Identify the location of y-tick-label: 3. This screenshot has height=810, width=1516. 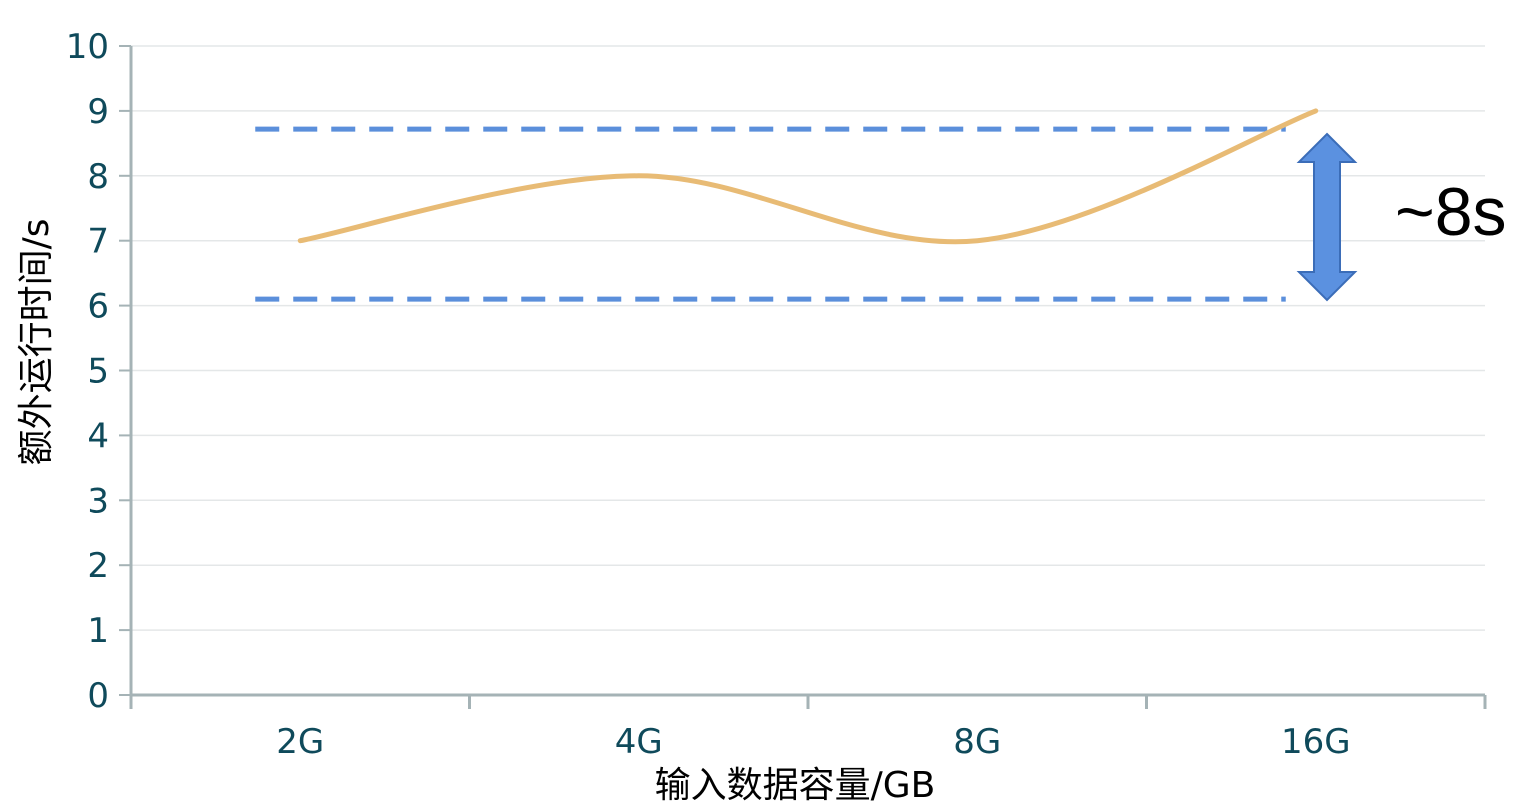
(98, 501).